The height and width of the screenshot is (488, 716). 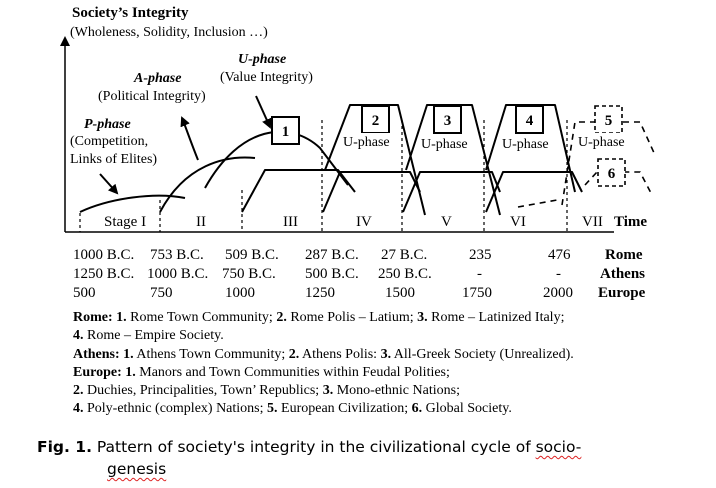 What do you see at coordinates (396, 391) in the screenshot?
I see `legend-item: Mono-ethnic Nations;` at bounding box center [396, 391].